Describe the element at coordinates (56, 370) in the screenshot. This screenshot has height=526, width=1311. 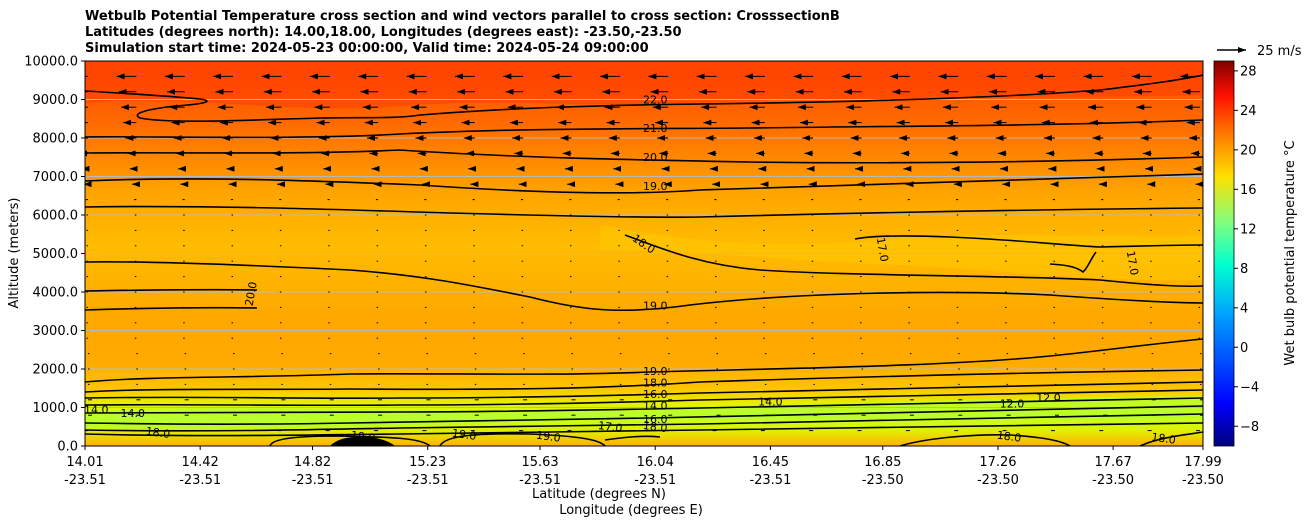
I see `y-tick-label: 2000.0` at that location.